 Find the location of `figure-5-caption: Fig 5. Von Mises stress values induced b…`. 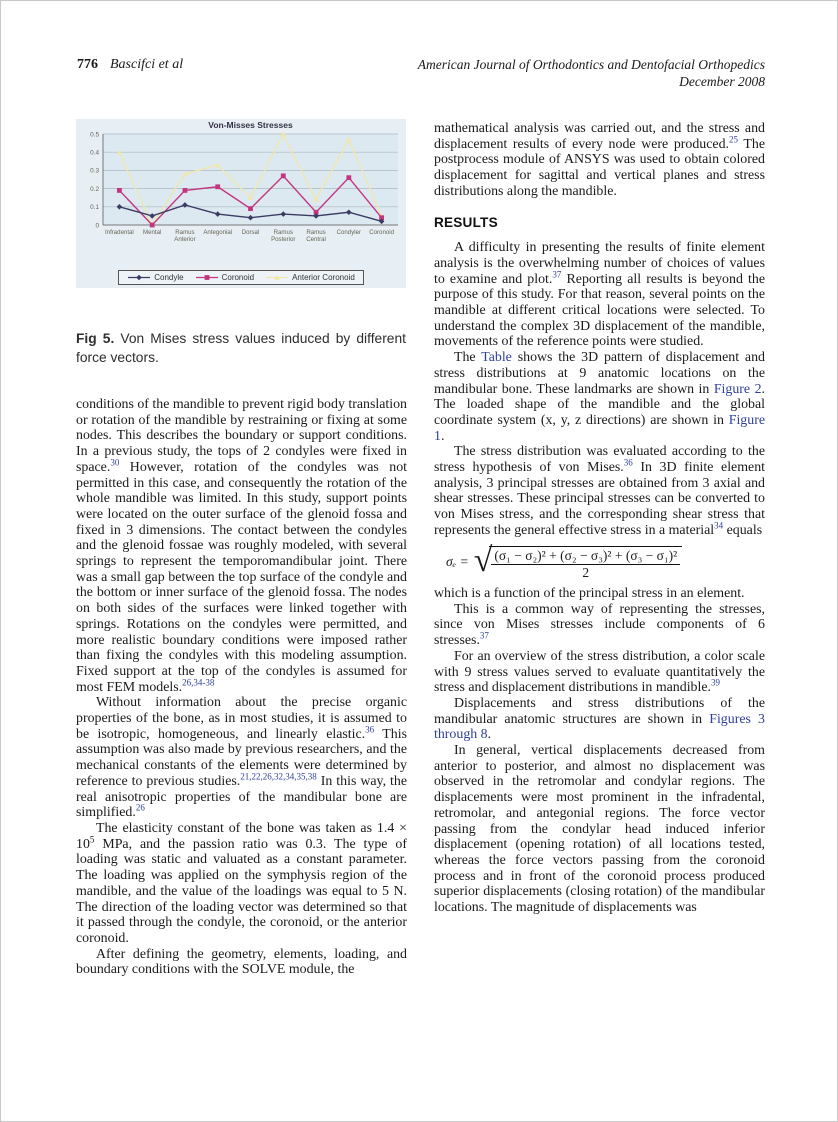

figure-5-caption: Fig 5. Von Mises stress values induced b… is located at coordinates (241, 348).